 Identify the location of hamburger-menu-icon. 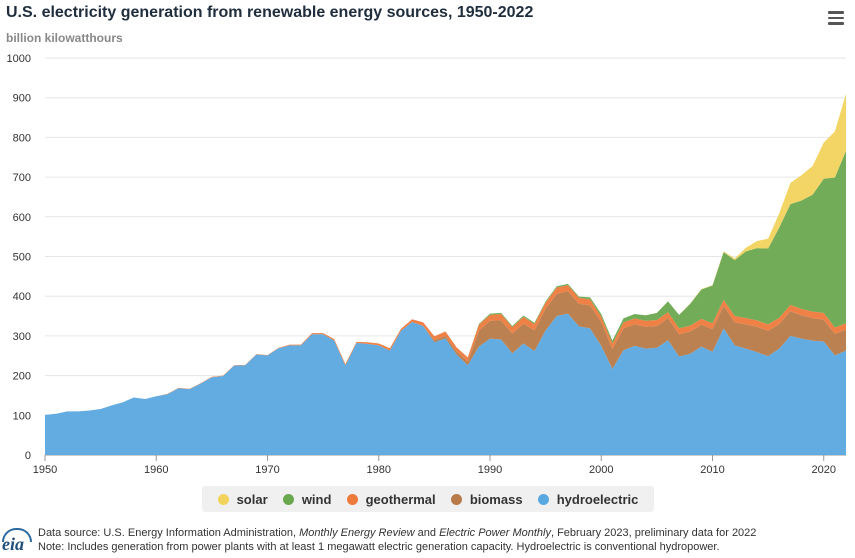
(836, 17).